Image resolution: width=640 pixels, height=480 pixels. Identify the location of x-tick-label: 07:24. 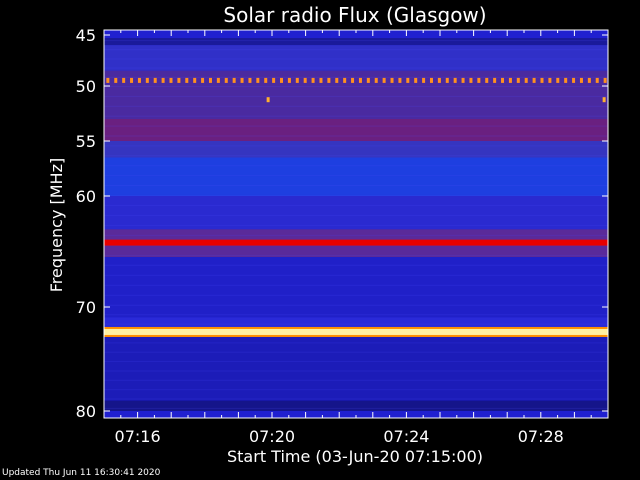
(406, 436).